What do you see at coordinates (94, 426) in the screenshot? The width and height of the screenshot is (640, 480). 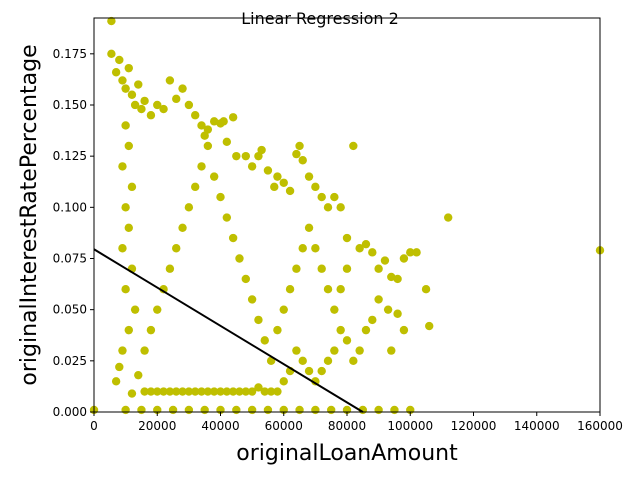 I see `x-tick-label: 0` at bounding box center [94, 426].